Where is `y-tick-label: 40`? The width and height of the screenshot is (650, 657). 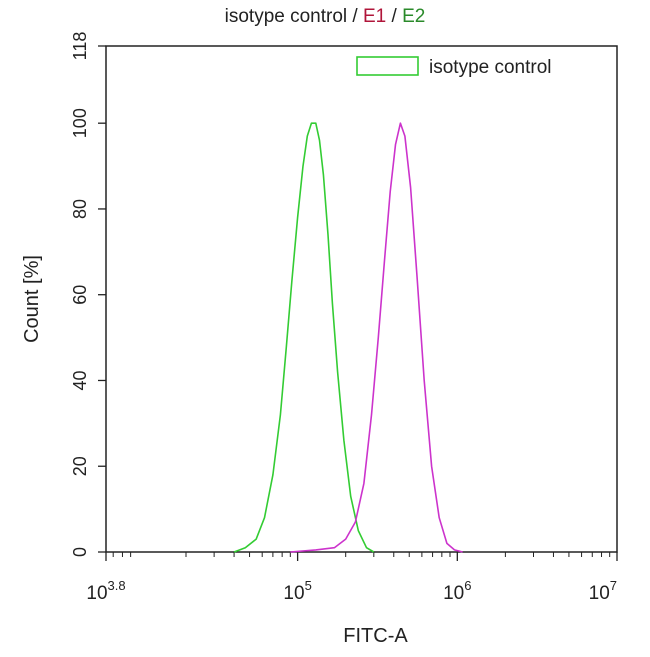
y-tick-label: 40 is located at coordinates (80, 380).